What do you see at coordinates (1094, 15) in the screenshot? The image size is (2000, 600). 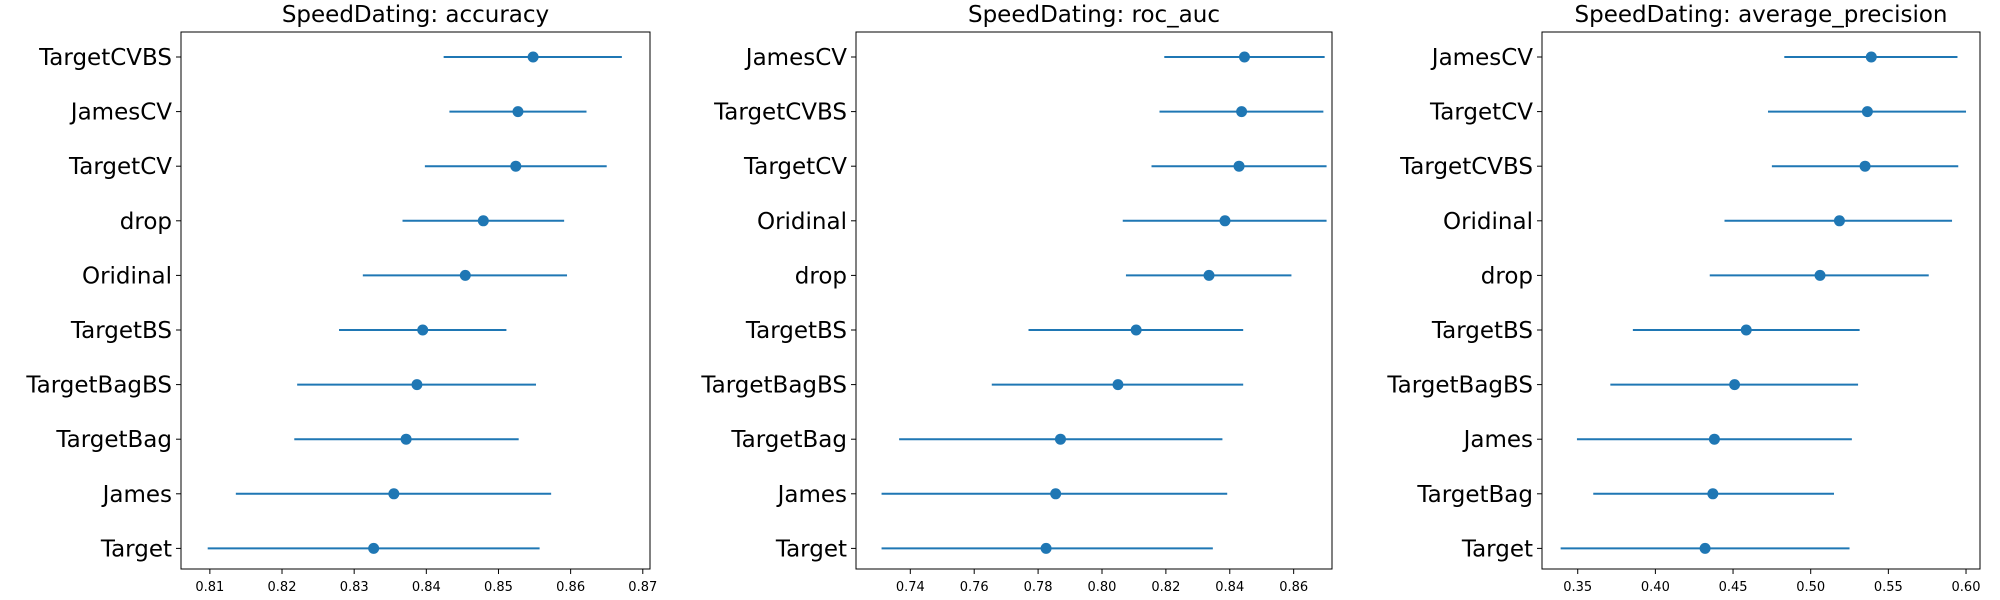 I see `chart-title: SpeedDating: roc_auc` at bounding box center [1094, 15].